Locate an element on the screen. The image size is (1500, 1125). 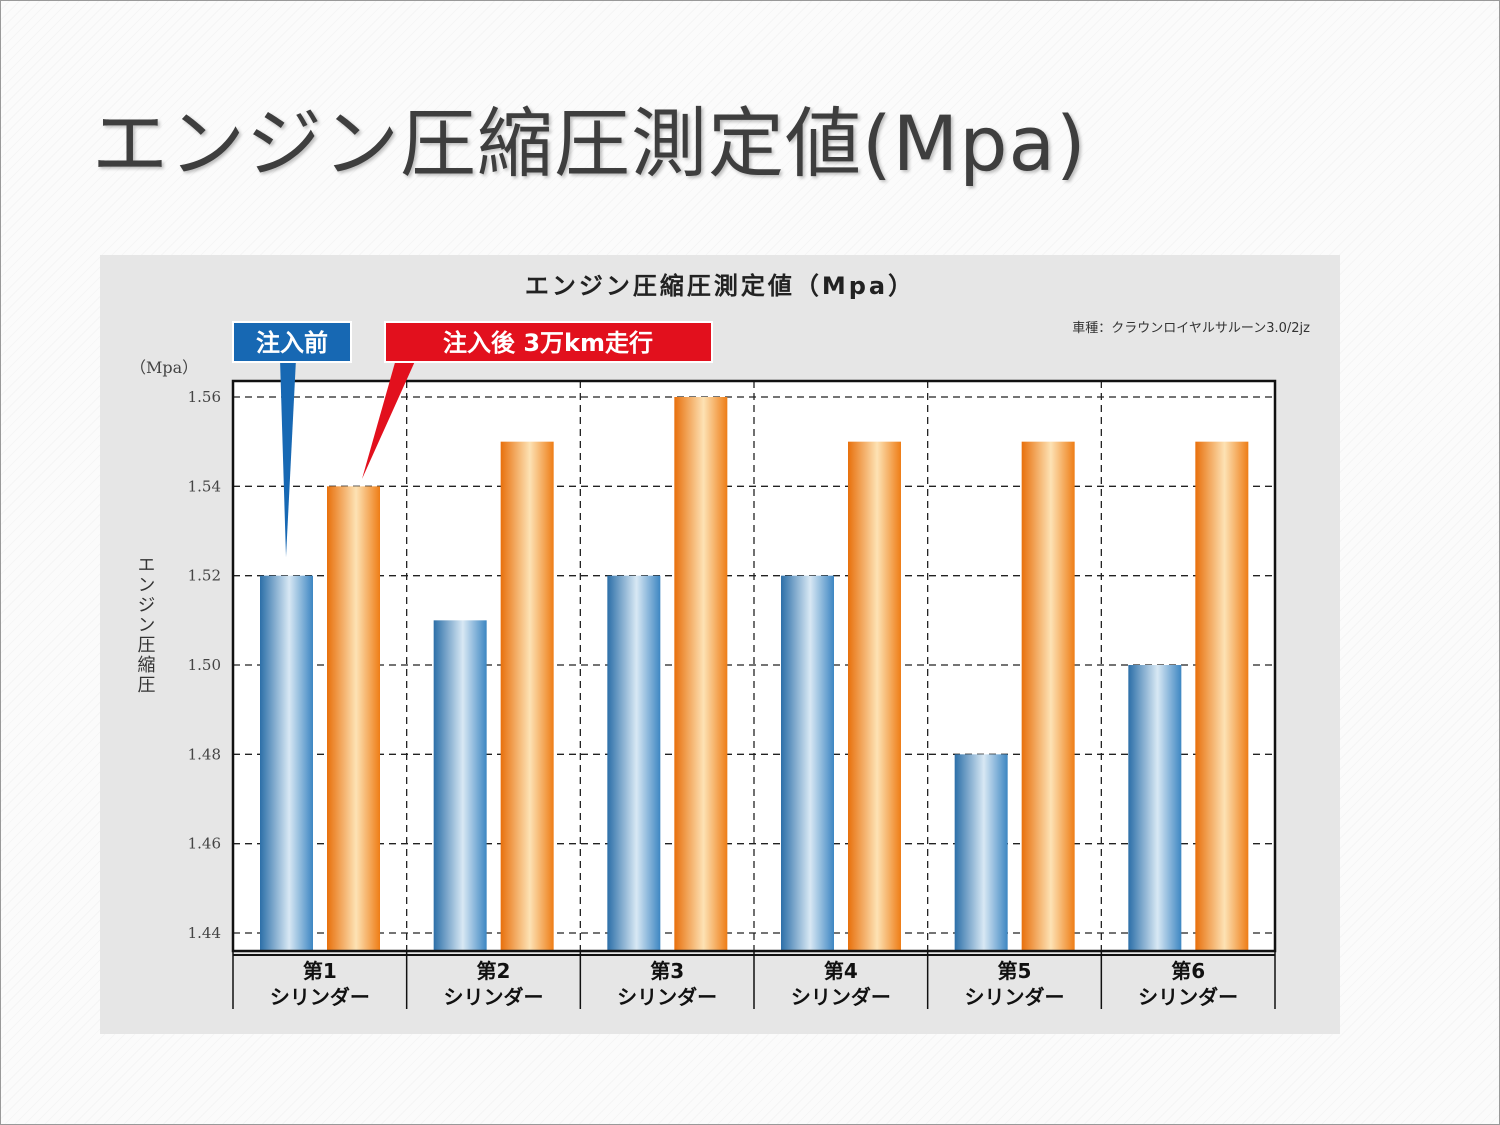
legend-box-after is located at coordinates (548, 342).